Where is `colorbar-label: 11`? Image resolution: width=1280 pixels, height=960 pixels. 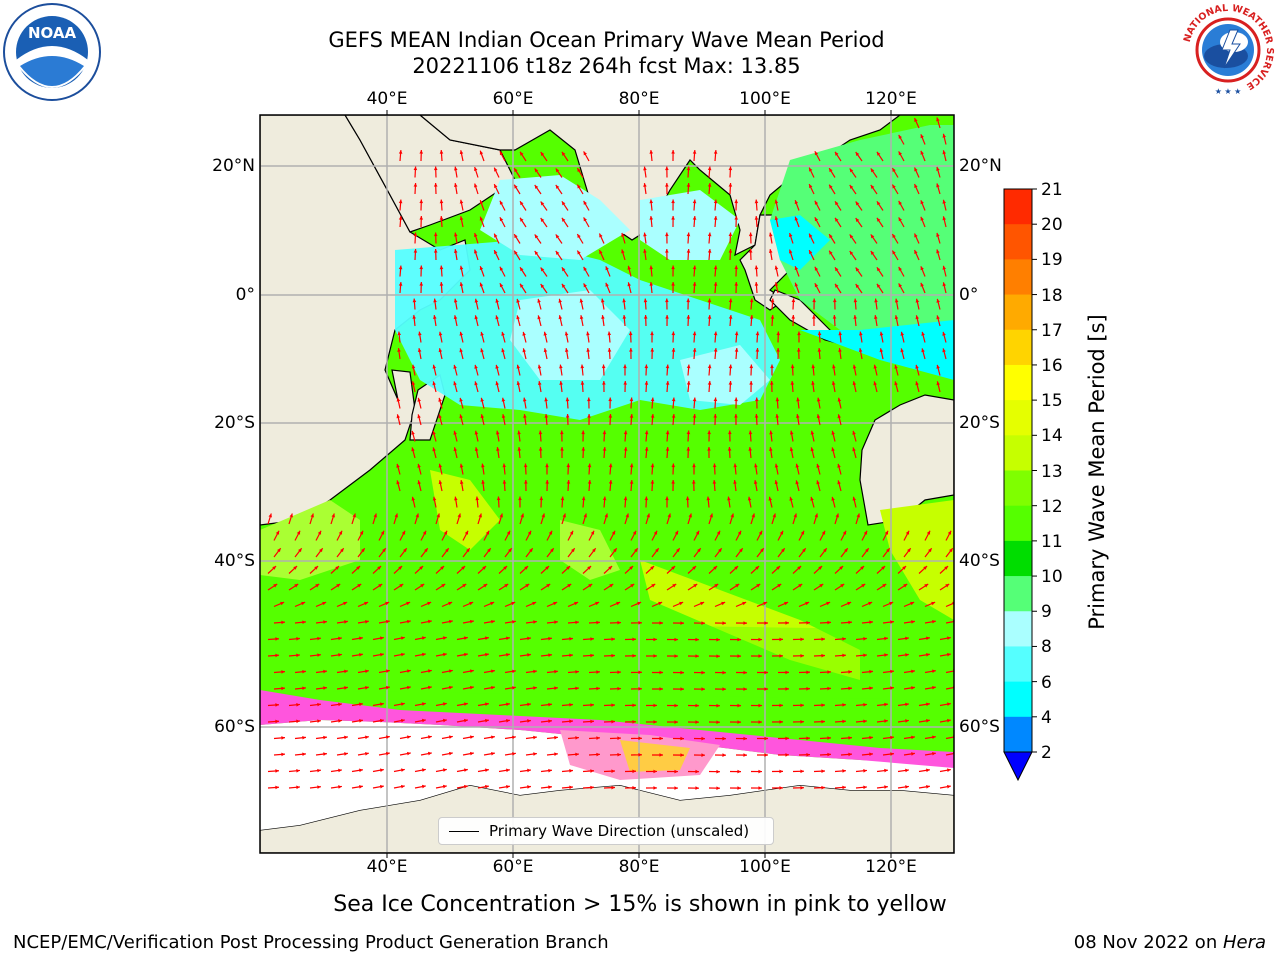 colorbar-label: 11 is located at coordinates (1052, 541).